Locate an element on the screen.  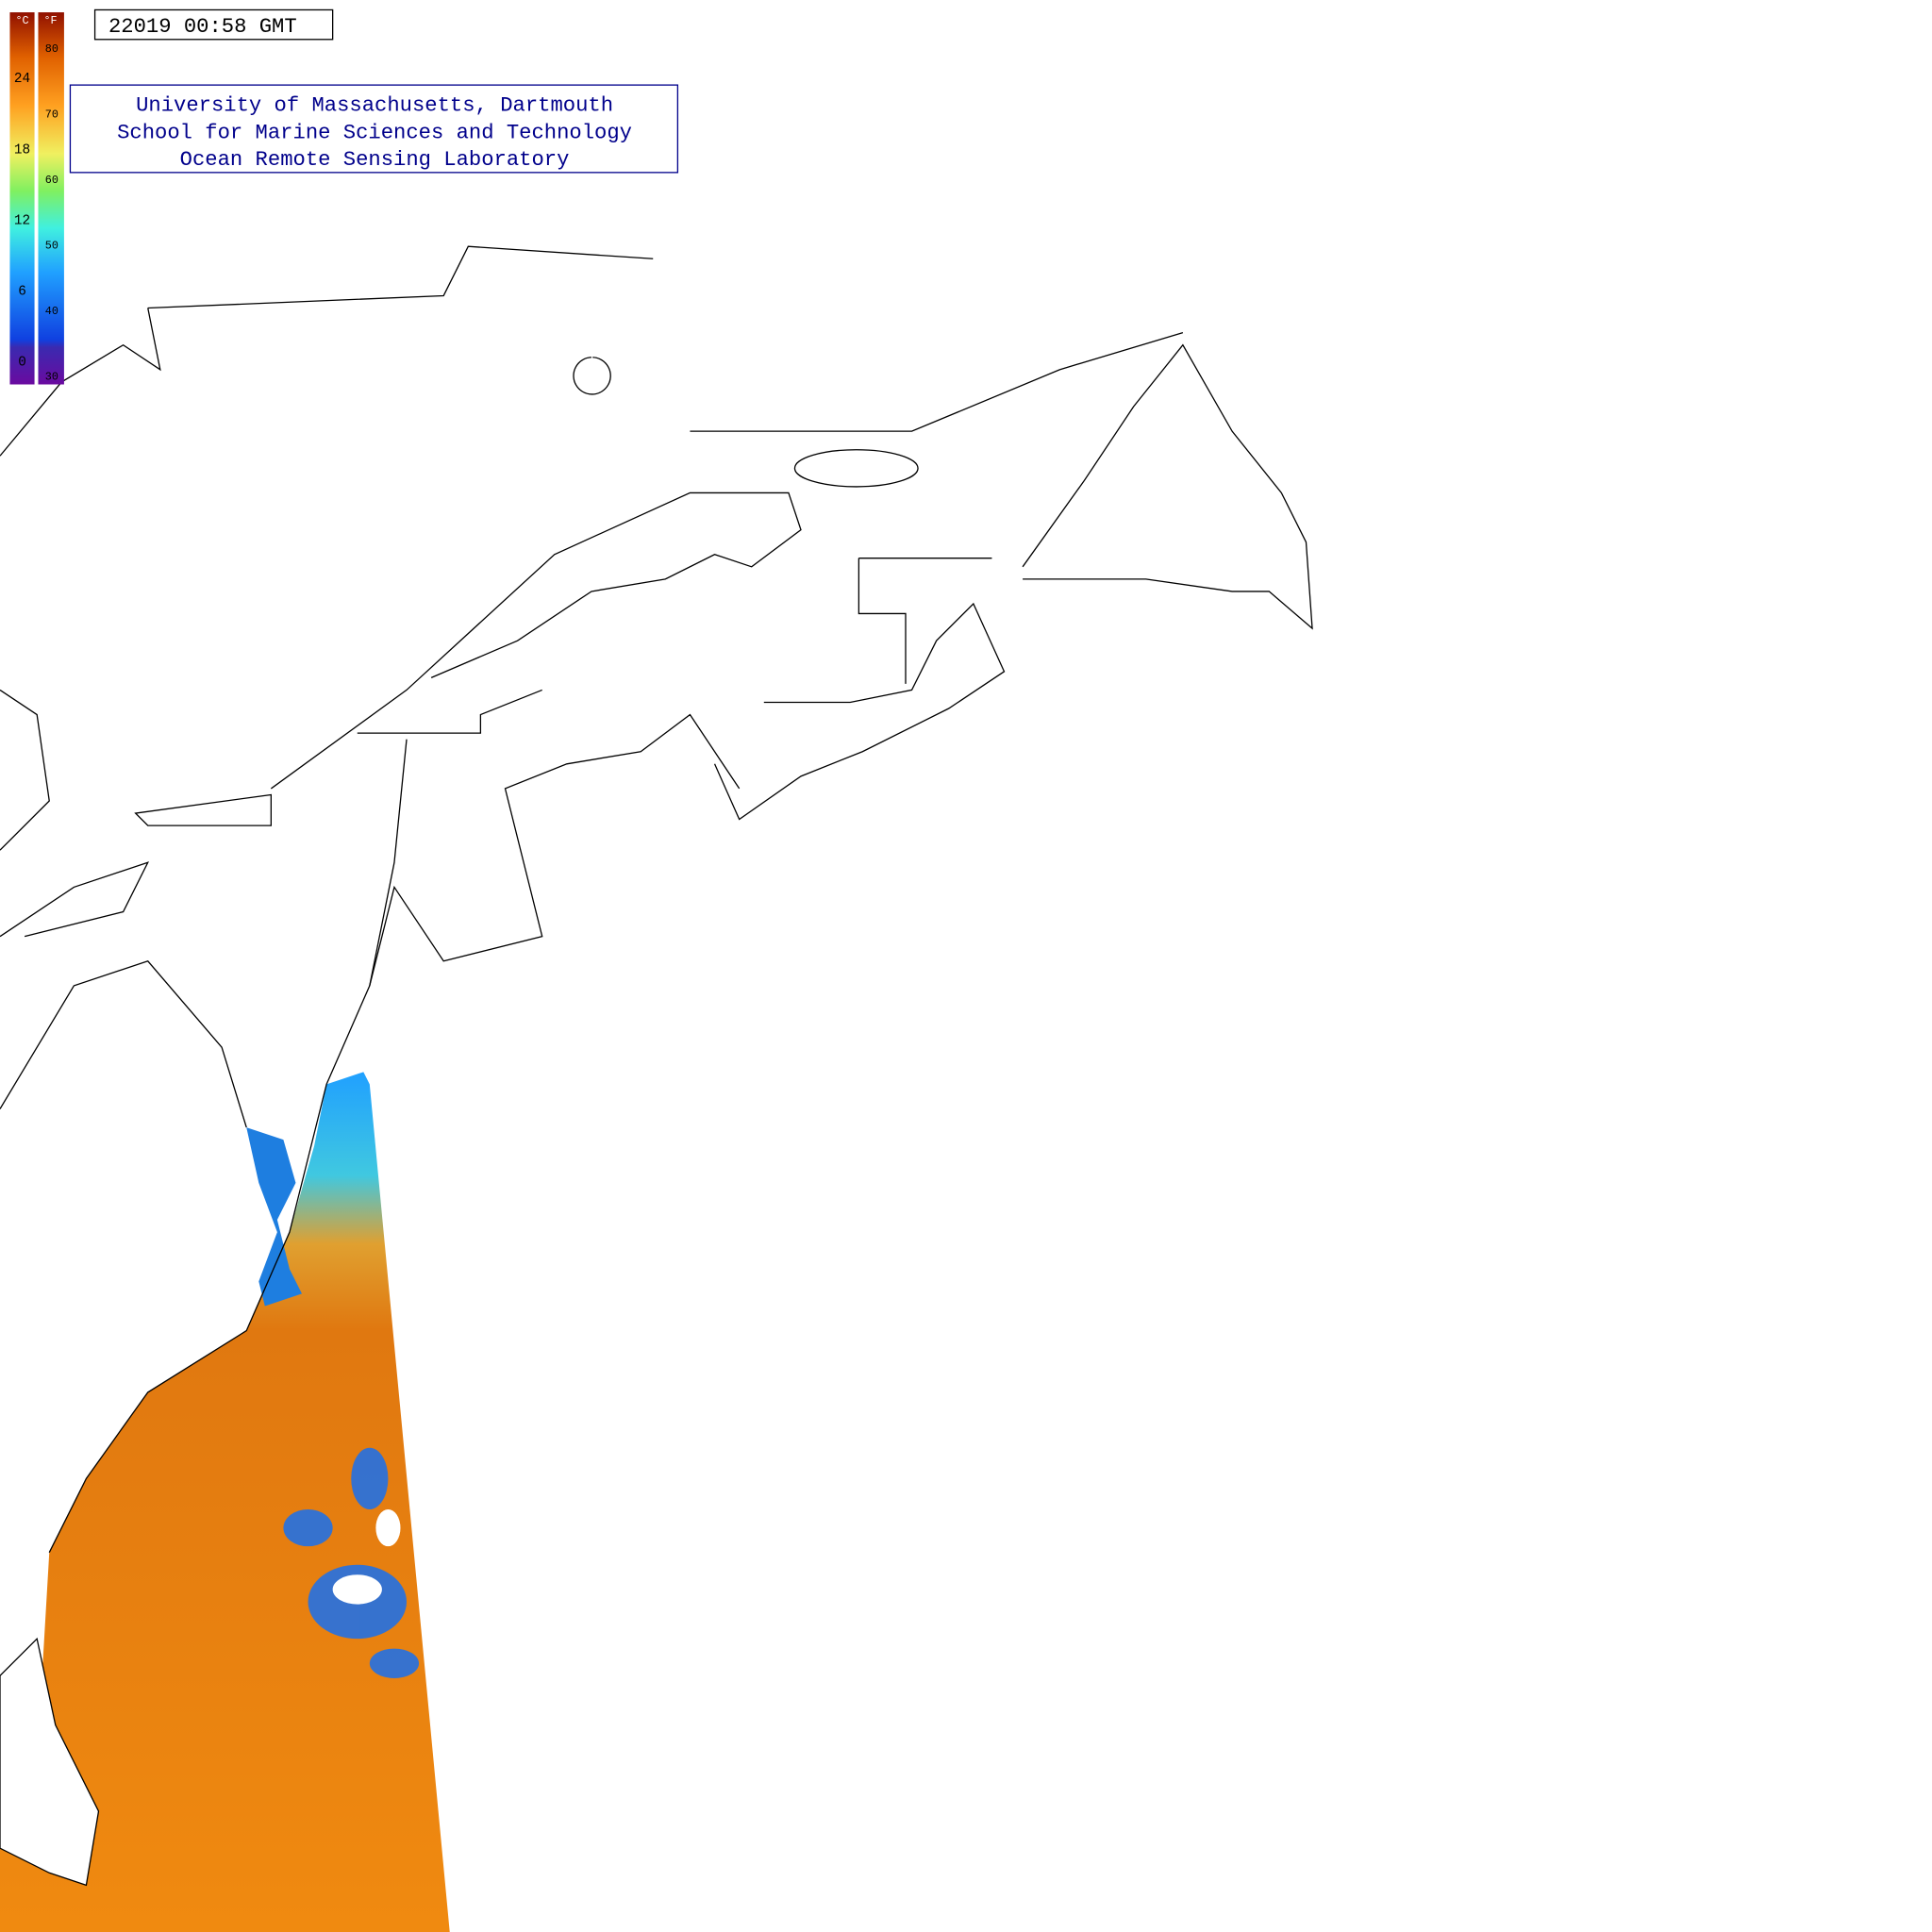
celsius-tick-label: 6 is located at coordinates (22, 293).